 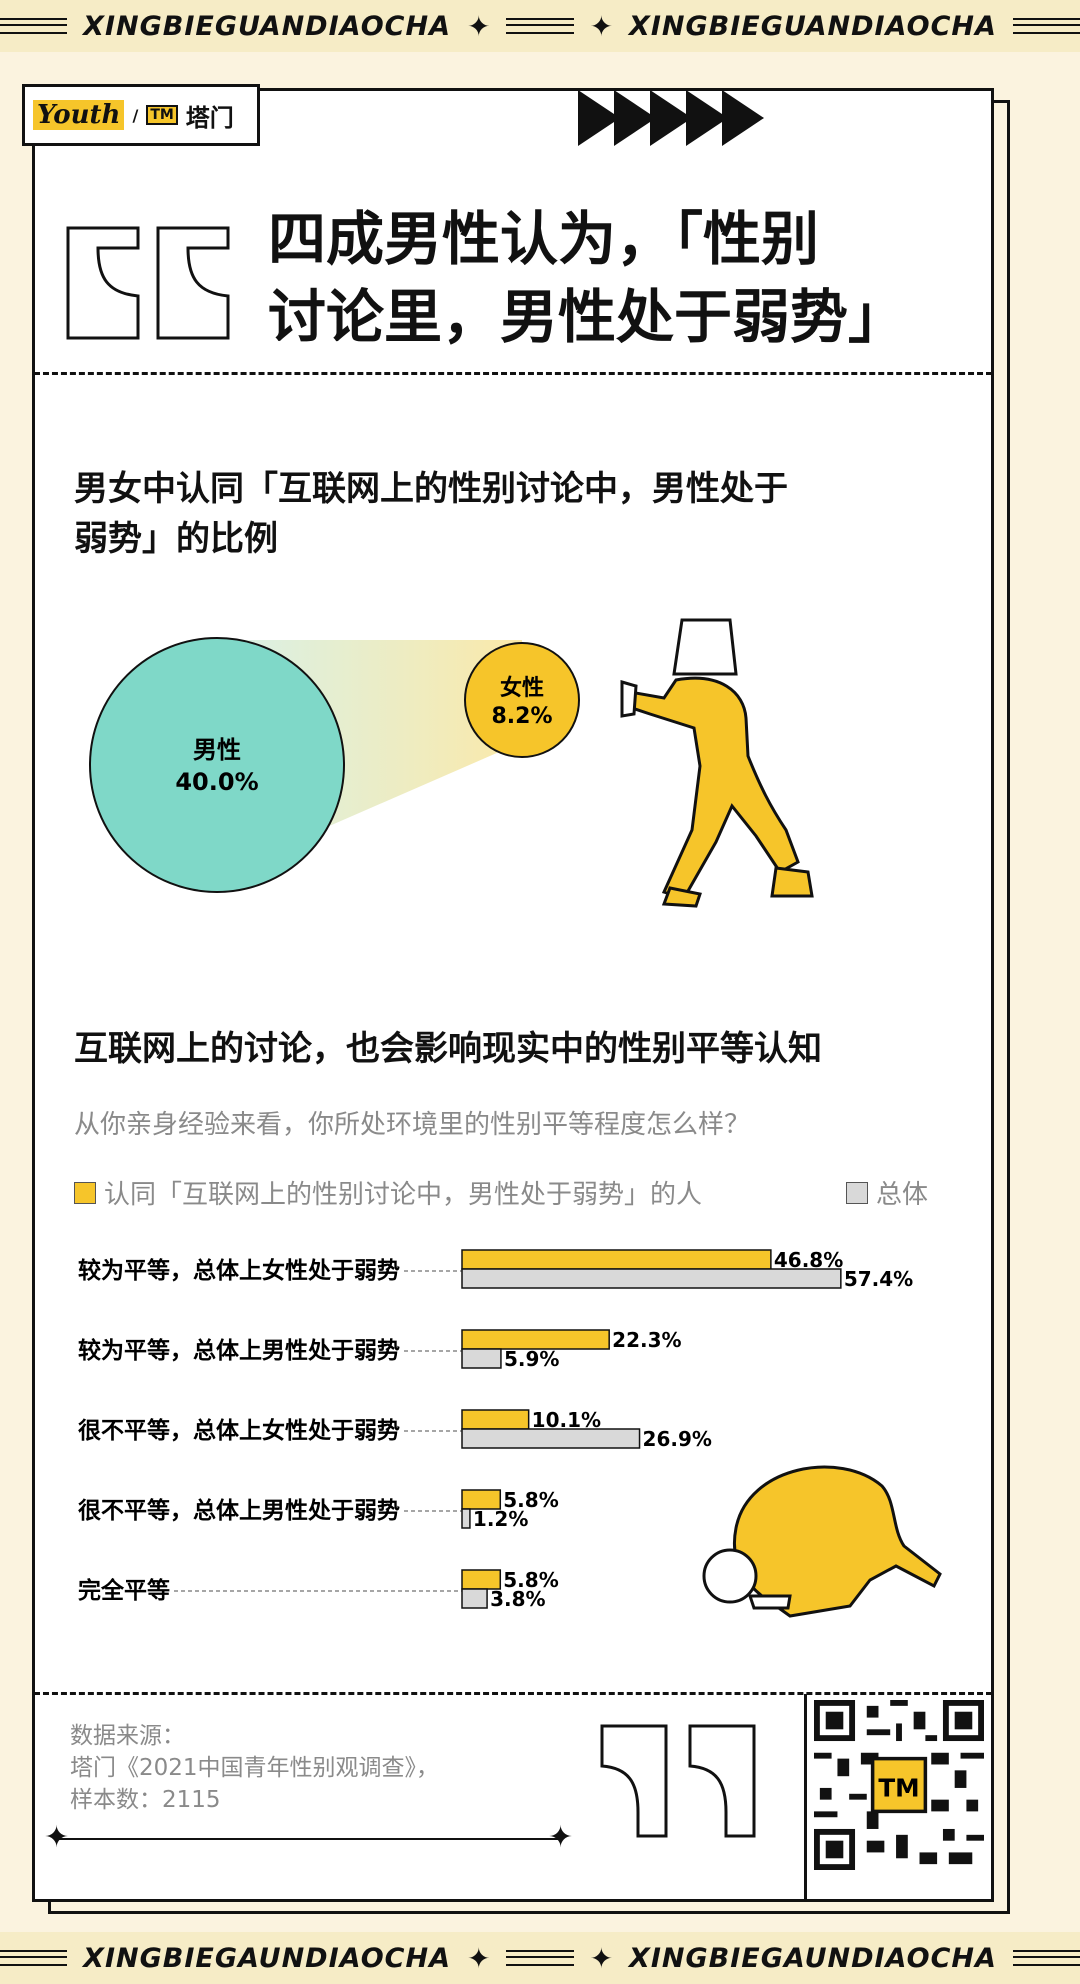 I want to click on category-label: 完全平等, so click(x=124, y=1590).